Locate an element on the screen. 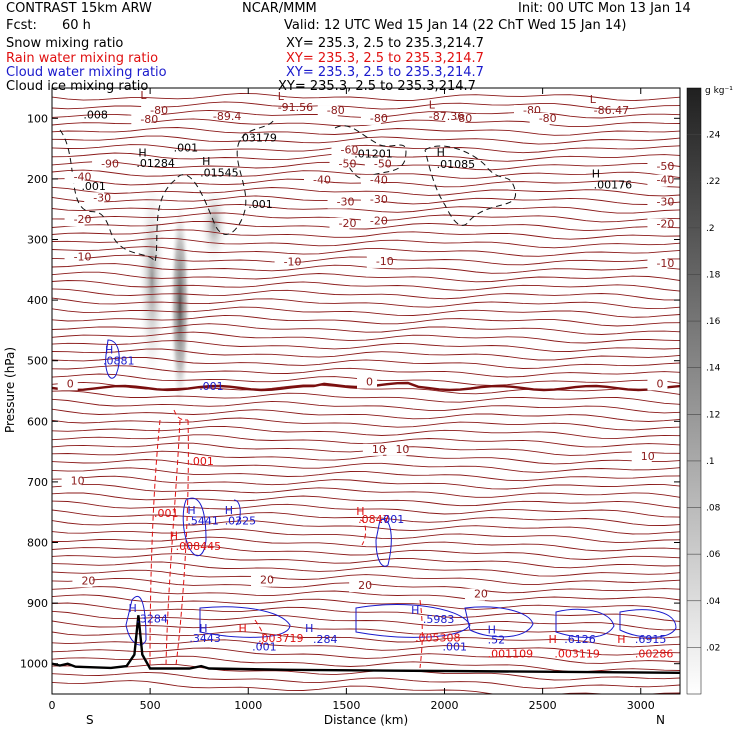 The height and width of the screenshot is (740, 740). y-tick-label: 400 is located at coordinates (37, 300).